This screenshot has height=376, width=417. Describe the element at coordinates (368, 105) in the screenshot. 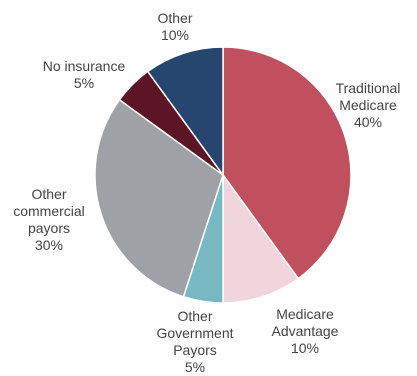

I see `label-traditional-medicare: Traditional Medicare 40%` at that location.